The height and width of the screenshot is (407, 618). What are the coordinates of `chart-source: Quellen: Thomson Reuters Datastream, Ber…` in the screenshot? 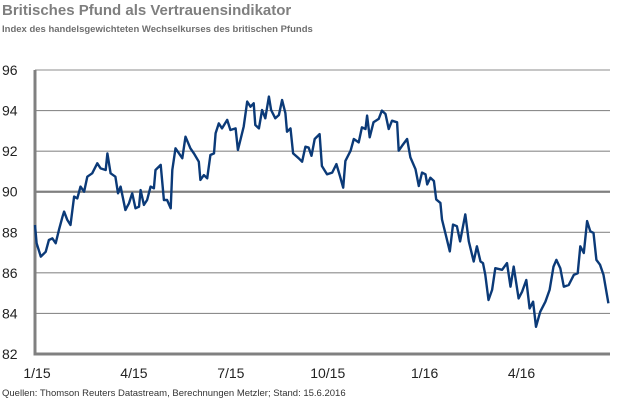 It's located at (174, 393).